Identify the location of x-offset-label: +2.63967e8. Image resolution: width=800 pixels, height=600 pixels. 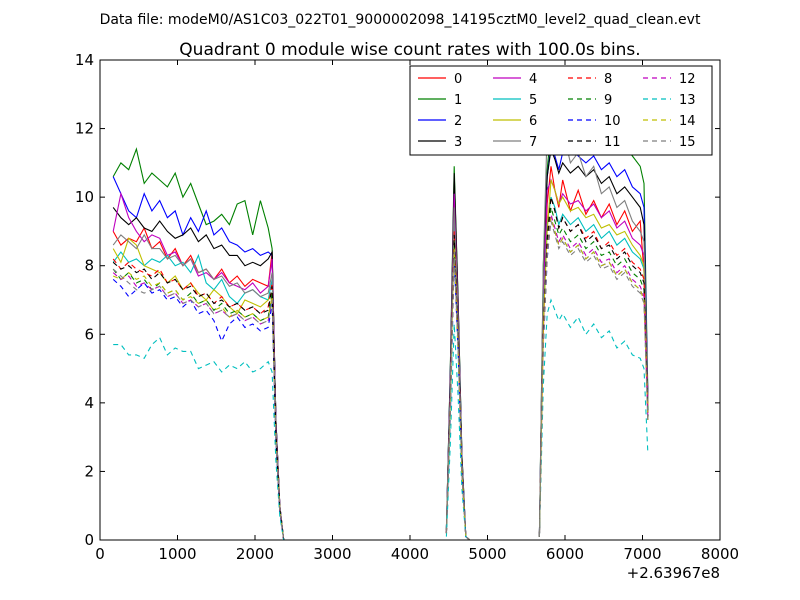
(673, 573).